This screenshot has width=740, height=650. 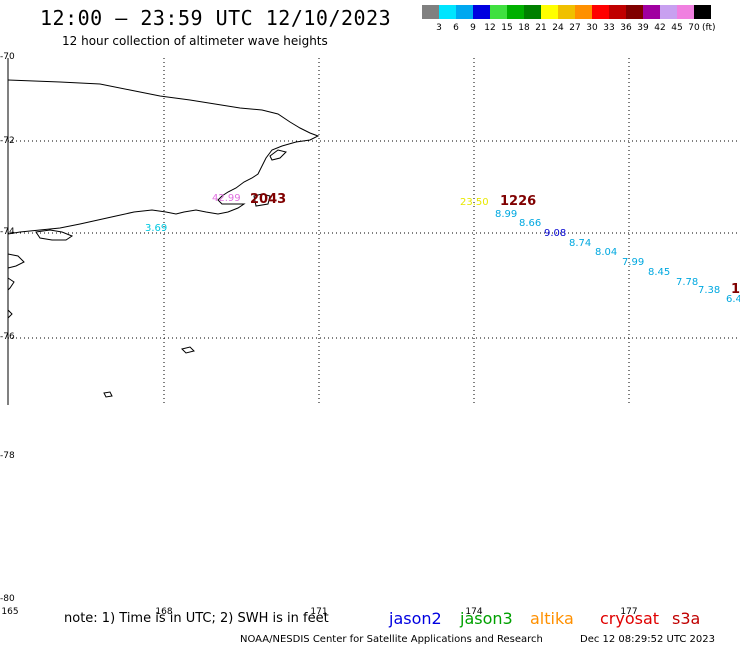 What do you see at coordinates (474, 612) in the screenshot?
I see `lon-label: 174` at bounding box center [474, 612].